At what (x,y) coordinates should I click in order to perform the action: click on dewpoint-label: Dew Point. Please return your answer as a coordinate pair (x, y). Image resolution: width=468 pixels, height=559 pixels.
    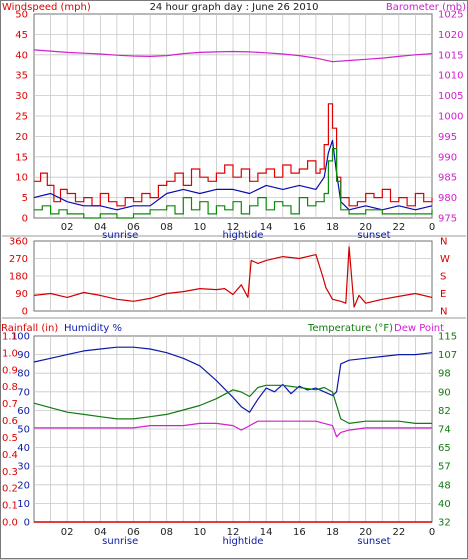
    Looking at the image, I should click on (419, 328).